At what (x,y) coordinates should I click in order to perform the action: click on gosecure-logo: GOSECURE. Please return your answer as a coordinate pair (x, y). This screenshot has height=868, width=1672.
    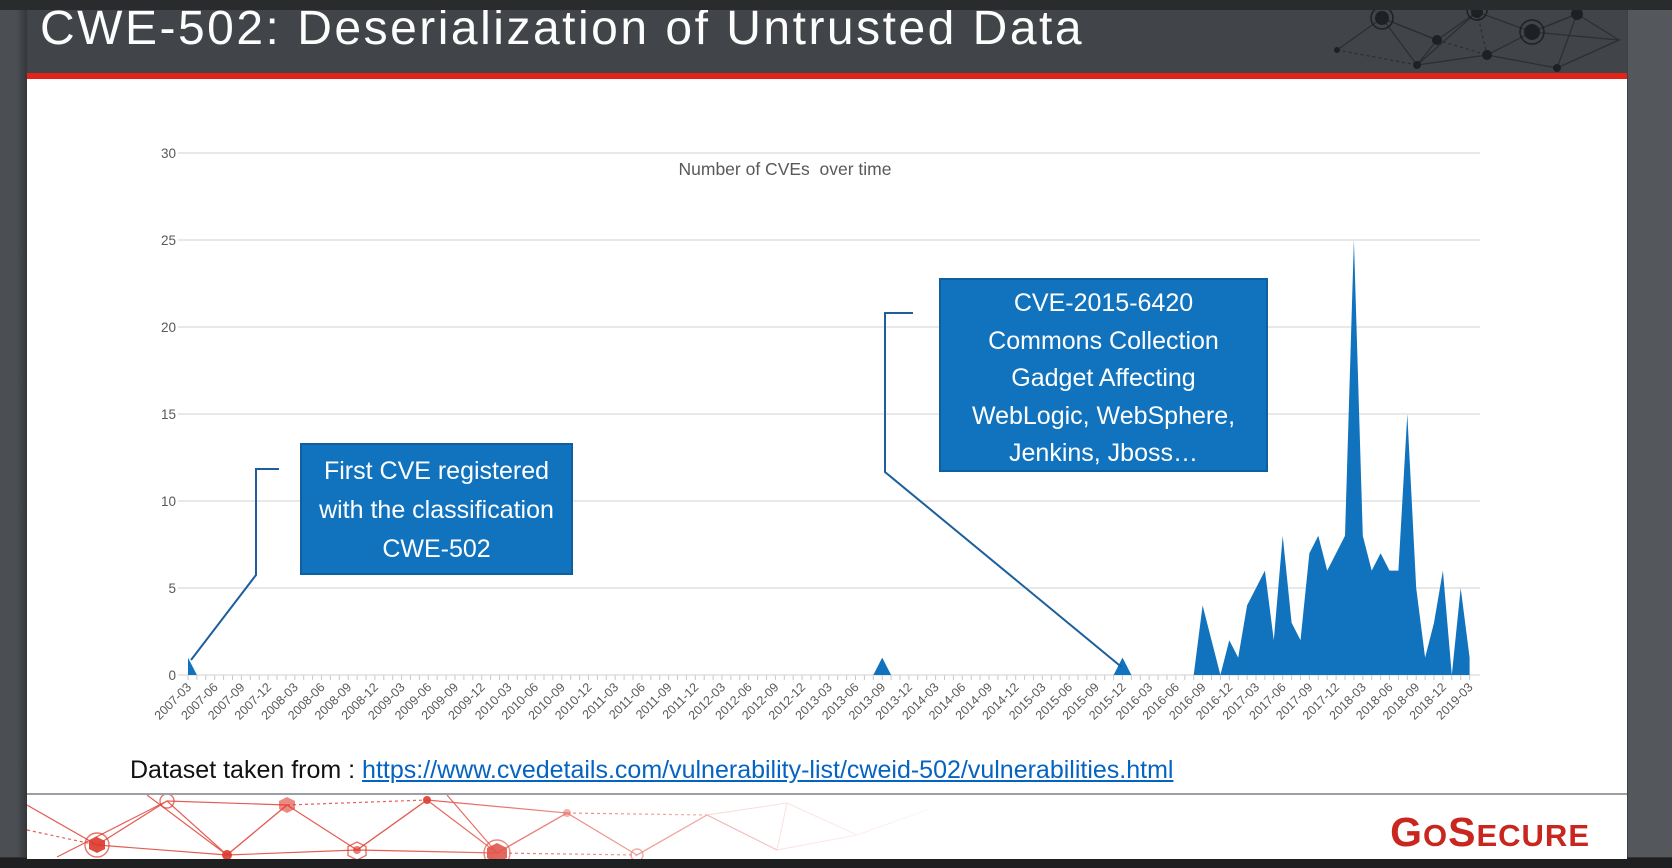
    Looking at the image, I should click on (1490, 832).